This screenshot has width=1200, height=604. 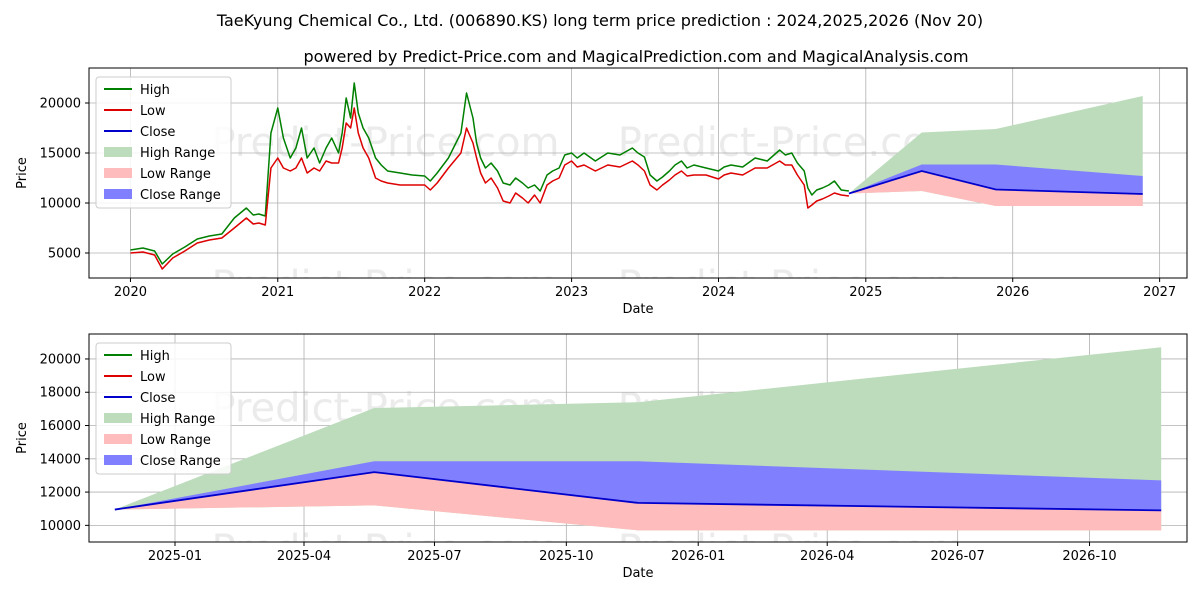 I want to click on x-tick-label: 2026, so click(x=1012, y=292).